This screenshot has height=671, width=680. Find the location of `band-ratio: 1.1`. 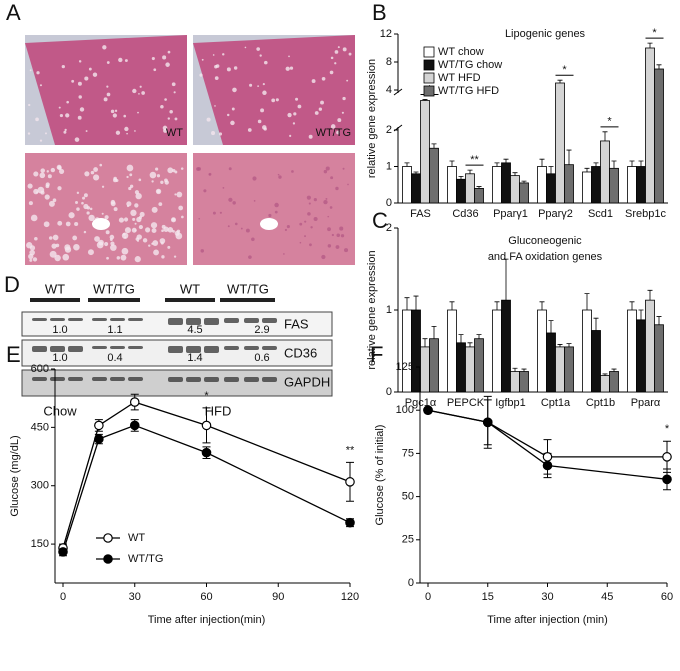

band-ratio: 1.1 is located at coordinates (114, 330).